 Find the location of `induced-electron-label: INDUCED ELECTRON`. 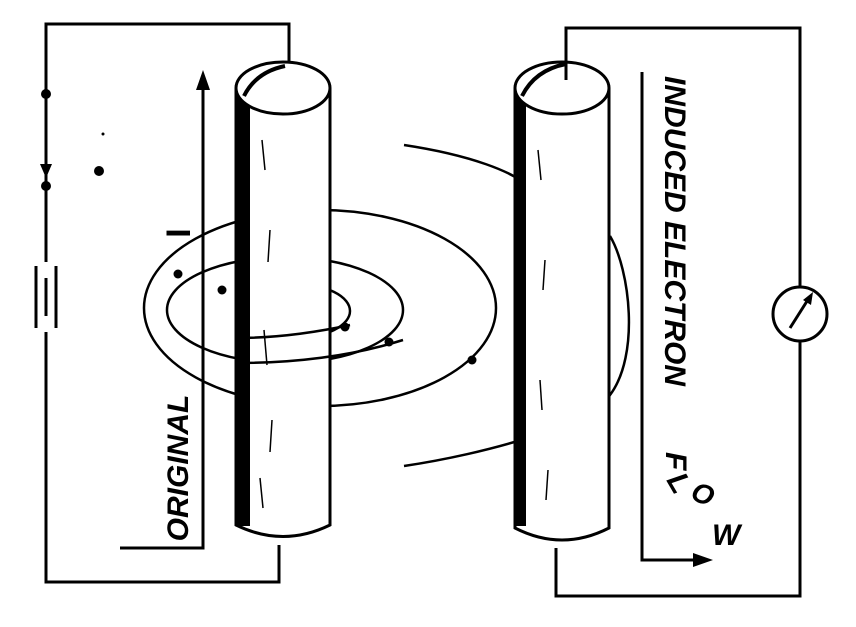

induced-electron-label: INDUCED ELECTRON is located at coordinates (674, 231).